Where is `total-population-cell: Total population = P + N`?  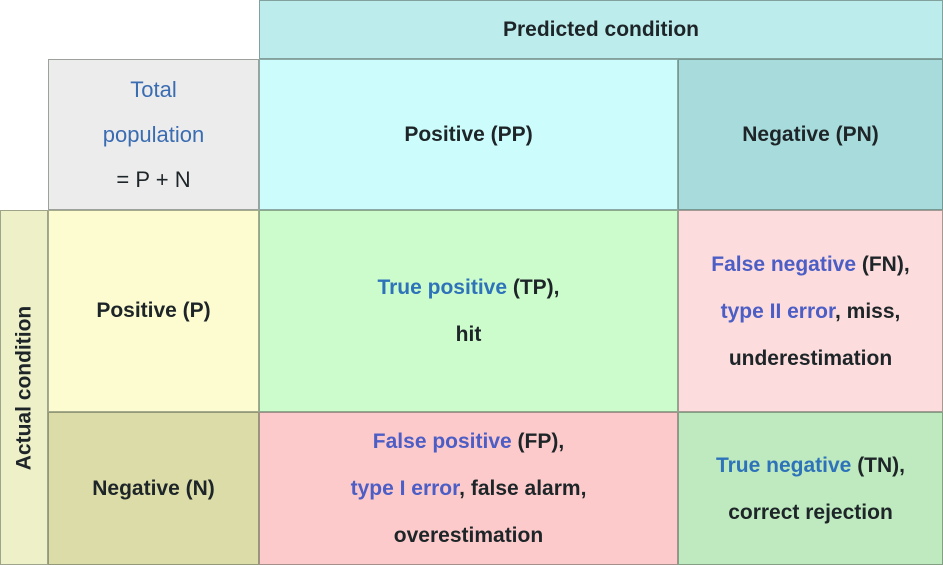 total-population-cell: Total population = P + N is located at coordinates (153, 134).